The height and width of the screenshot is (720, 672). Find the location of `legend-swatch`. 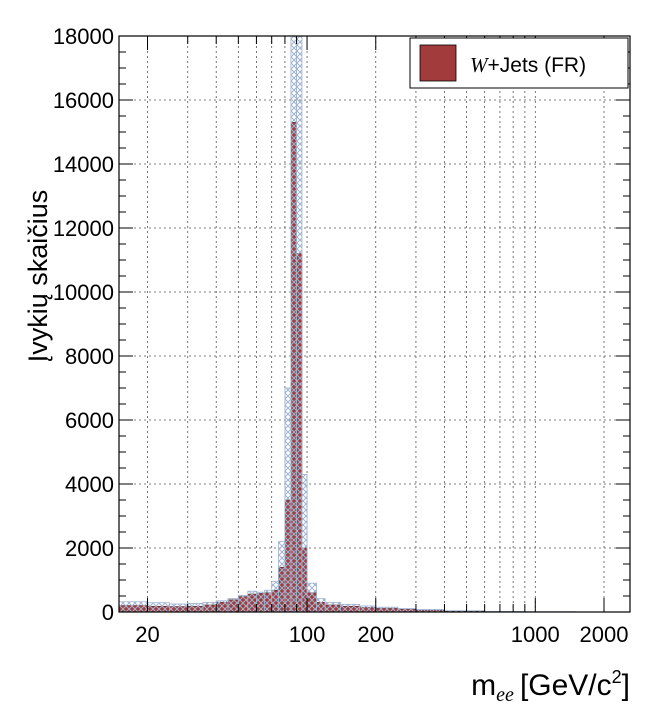

legend-swatch is located at coordinates (438, 63).